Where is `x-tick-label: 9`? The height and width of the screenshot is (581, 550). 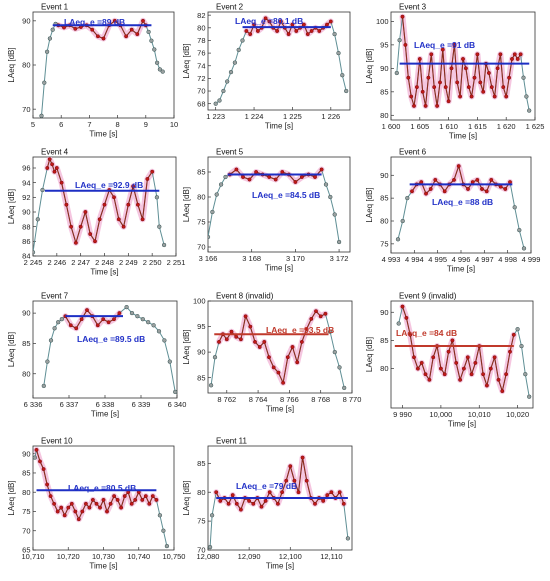
x-tick-label: 9 is located at coordinates (146, 124).